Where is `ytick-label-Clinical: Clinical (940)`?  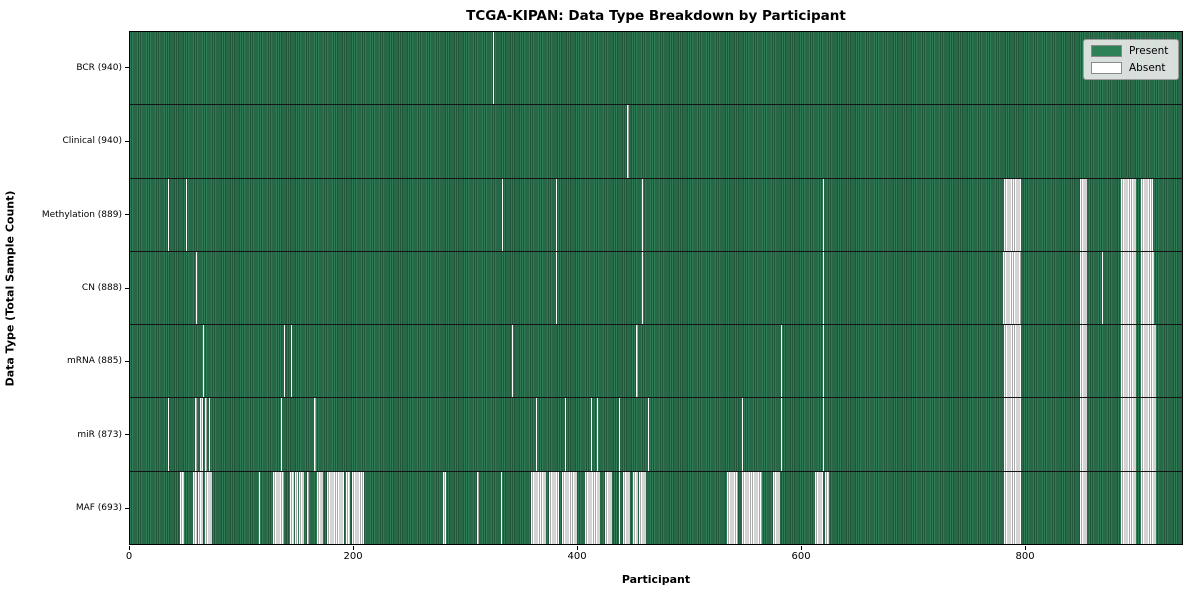 ytick-label-Clinical: Clinical (940) is located at coordinates (92, 141).